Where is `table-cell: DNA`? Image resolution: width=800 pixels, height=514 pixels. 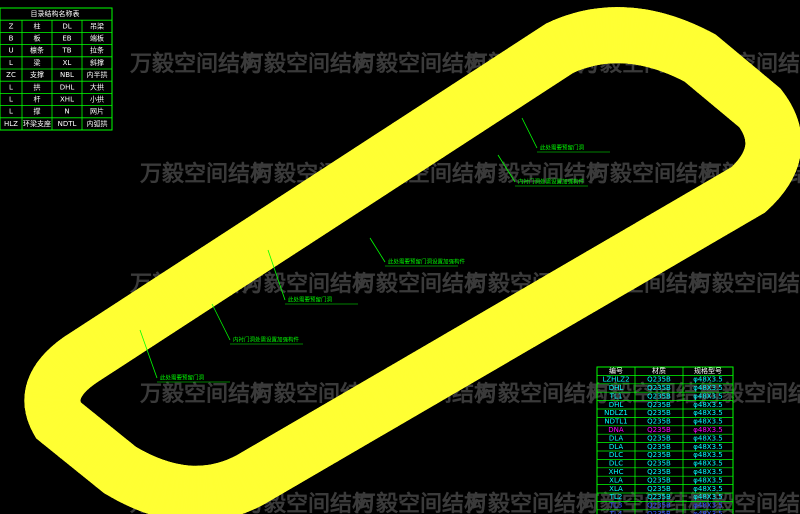
table-cell: DNA is located at coordinates (616, 430).